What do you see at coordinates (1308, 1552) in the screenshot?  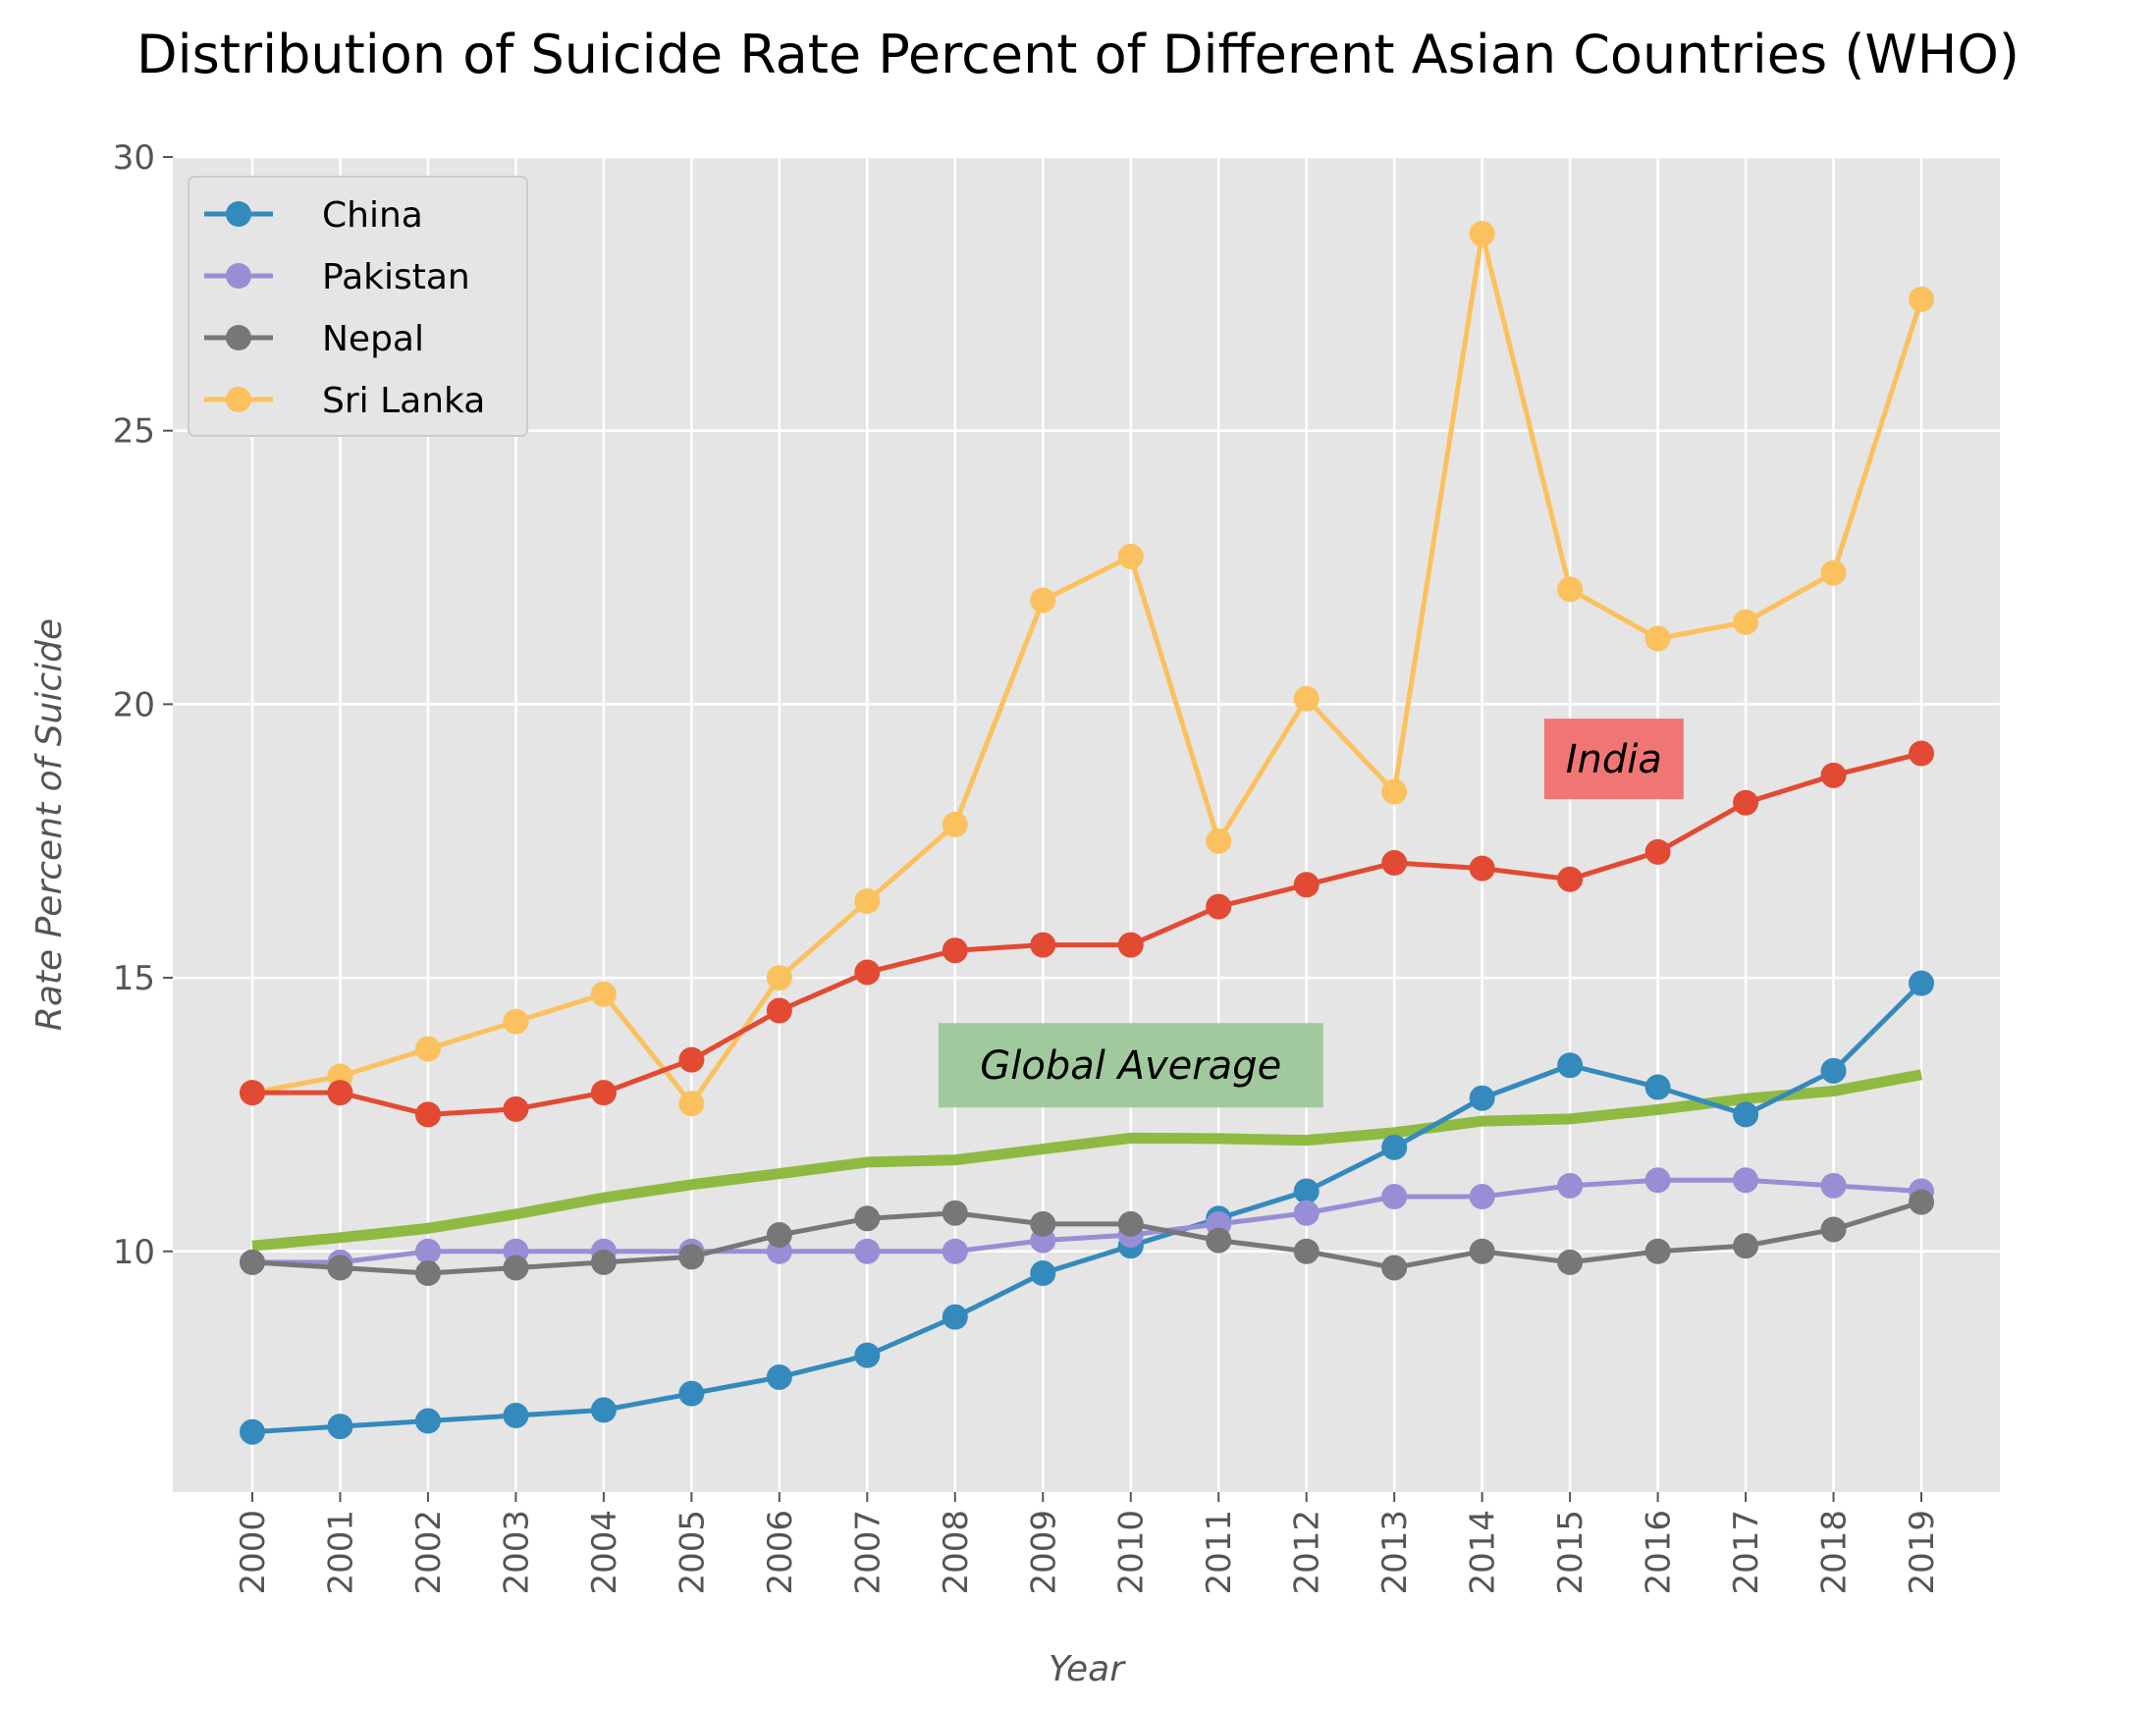 I see `x-tick-label: 2012` at bounding box center [1308, 1552].